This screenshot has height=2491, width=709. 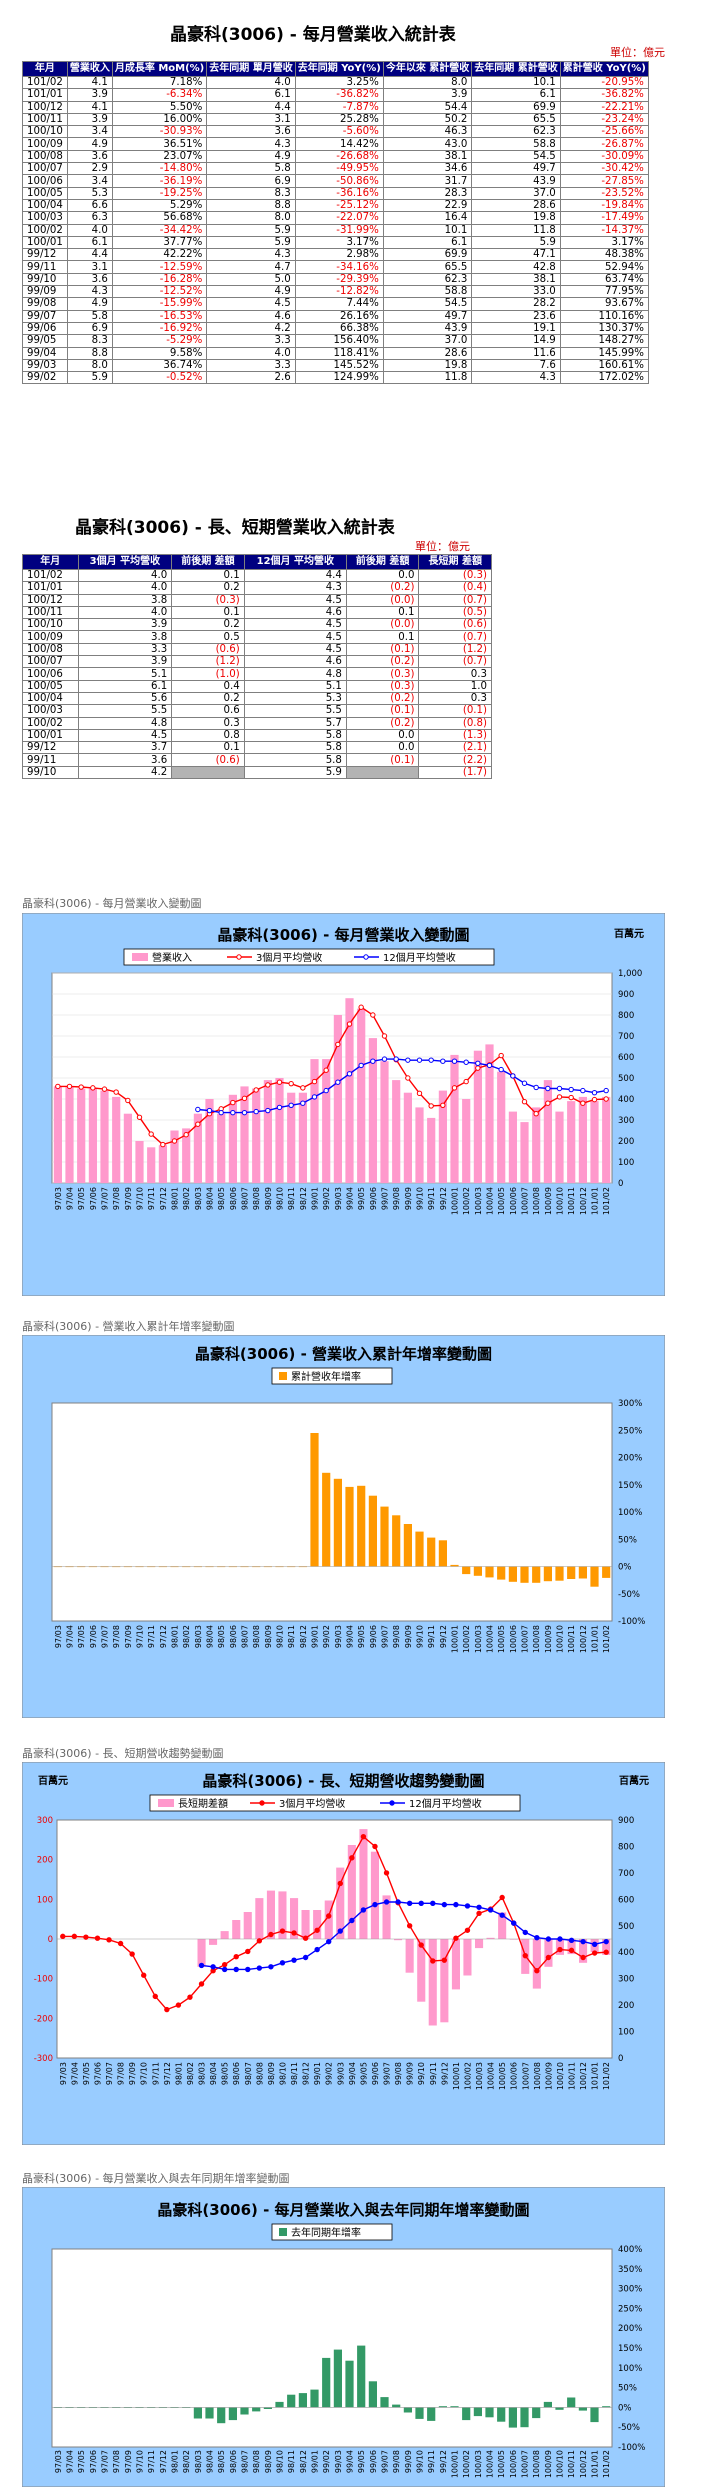 I want to click on y-tick-label: 700, so click(x=626, y=1037).